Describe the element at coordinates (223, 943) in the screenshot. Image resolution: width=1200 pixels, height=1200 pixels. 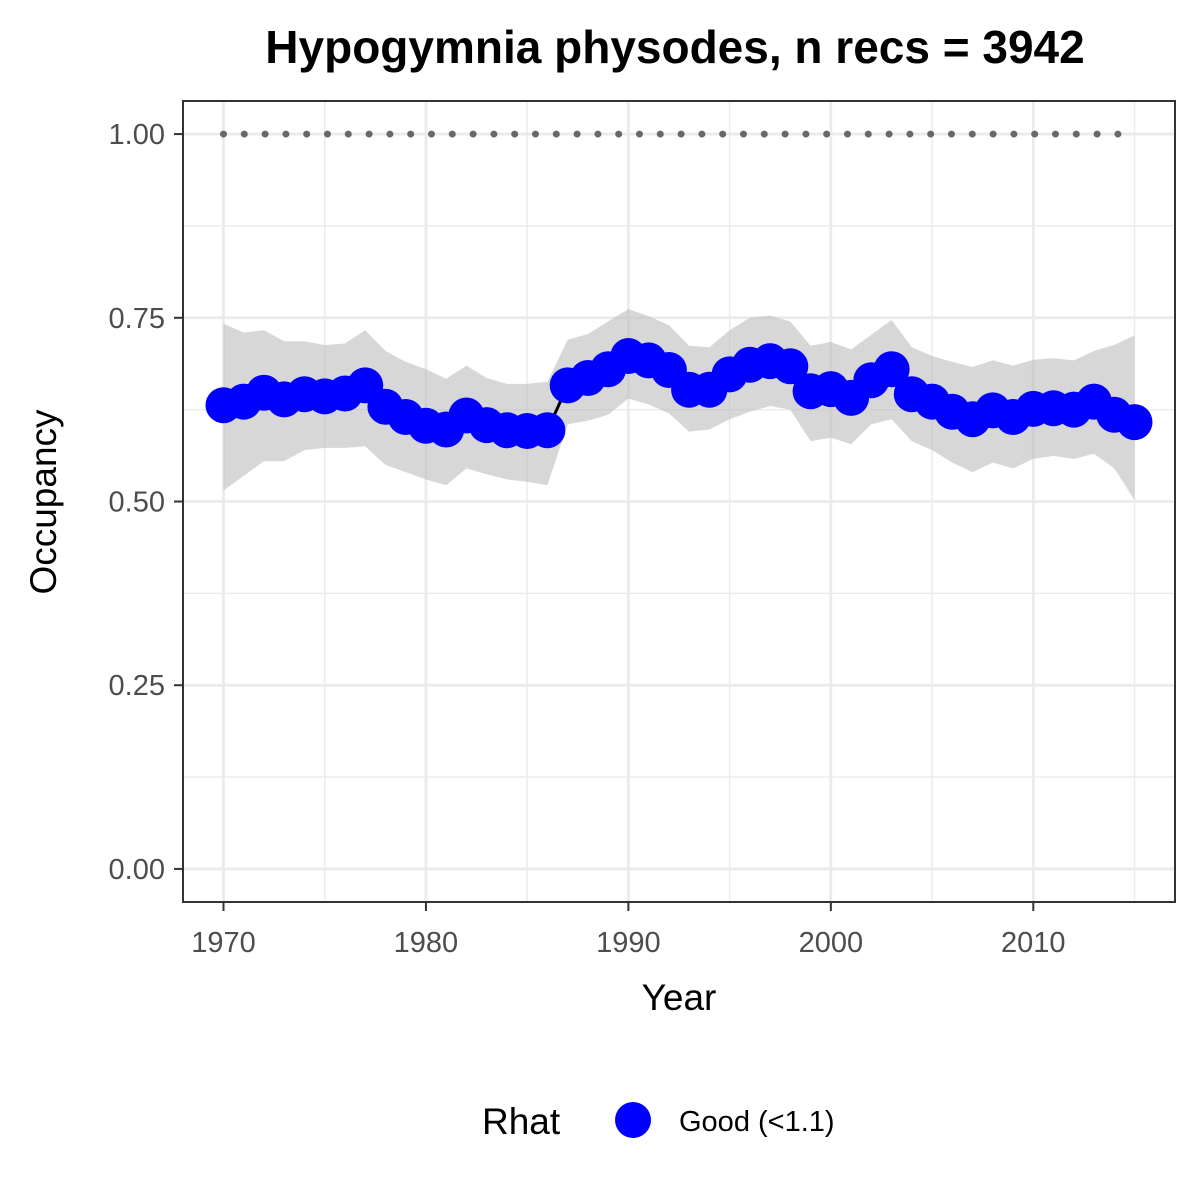
I see `x-tick-label-0: 1970` at that location.